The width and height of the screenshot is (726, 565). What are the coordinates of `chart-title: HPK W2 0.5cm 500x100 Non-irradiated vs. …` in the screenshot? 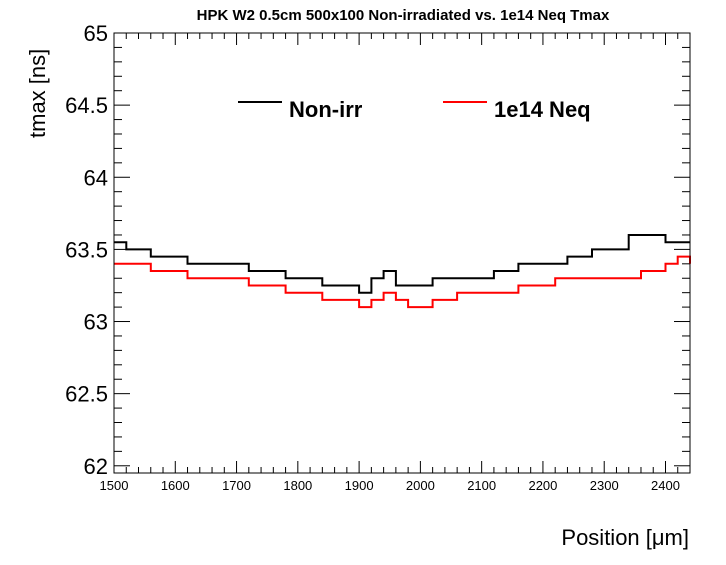 It's located at (403, 15).